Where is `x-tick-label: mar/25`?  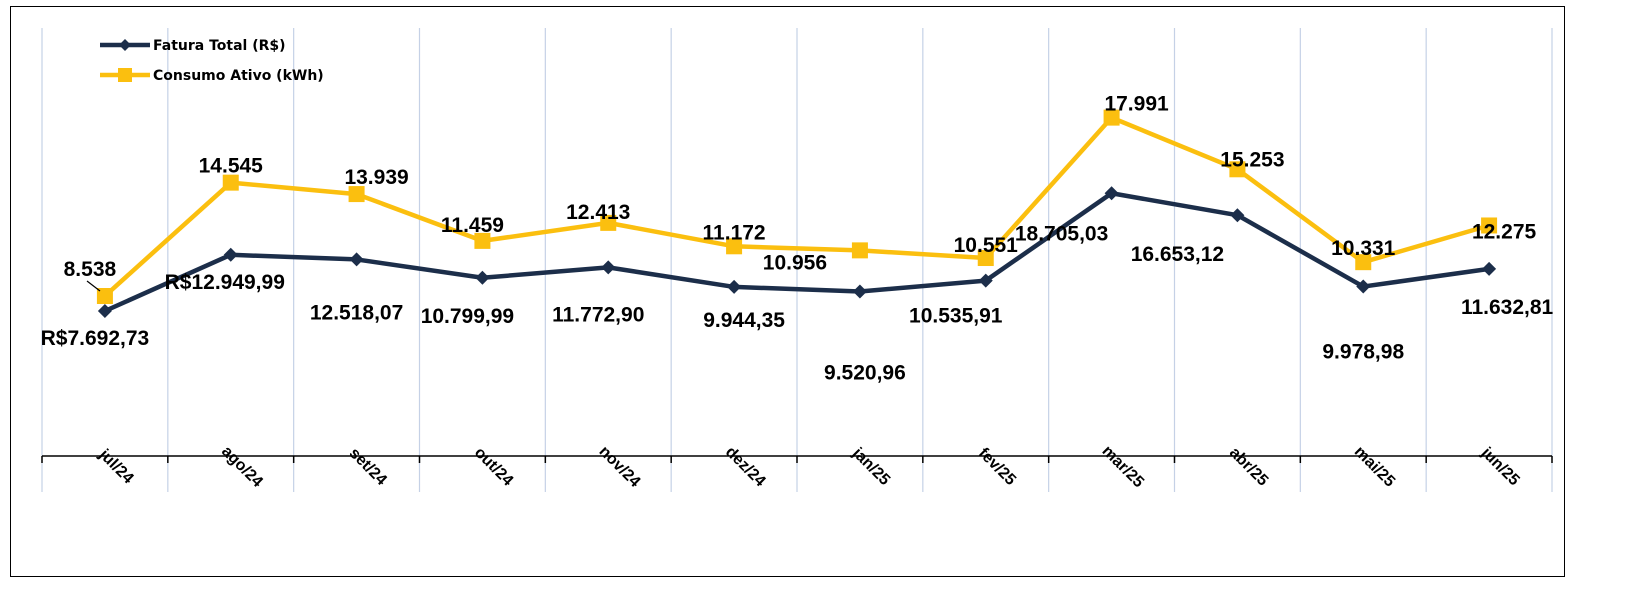
x-tick-label: mar/25 is located at coordinates (1123, 467).